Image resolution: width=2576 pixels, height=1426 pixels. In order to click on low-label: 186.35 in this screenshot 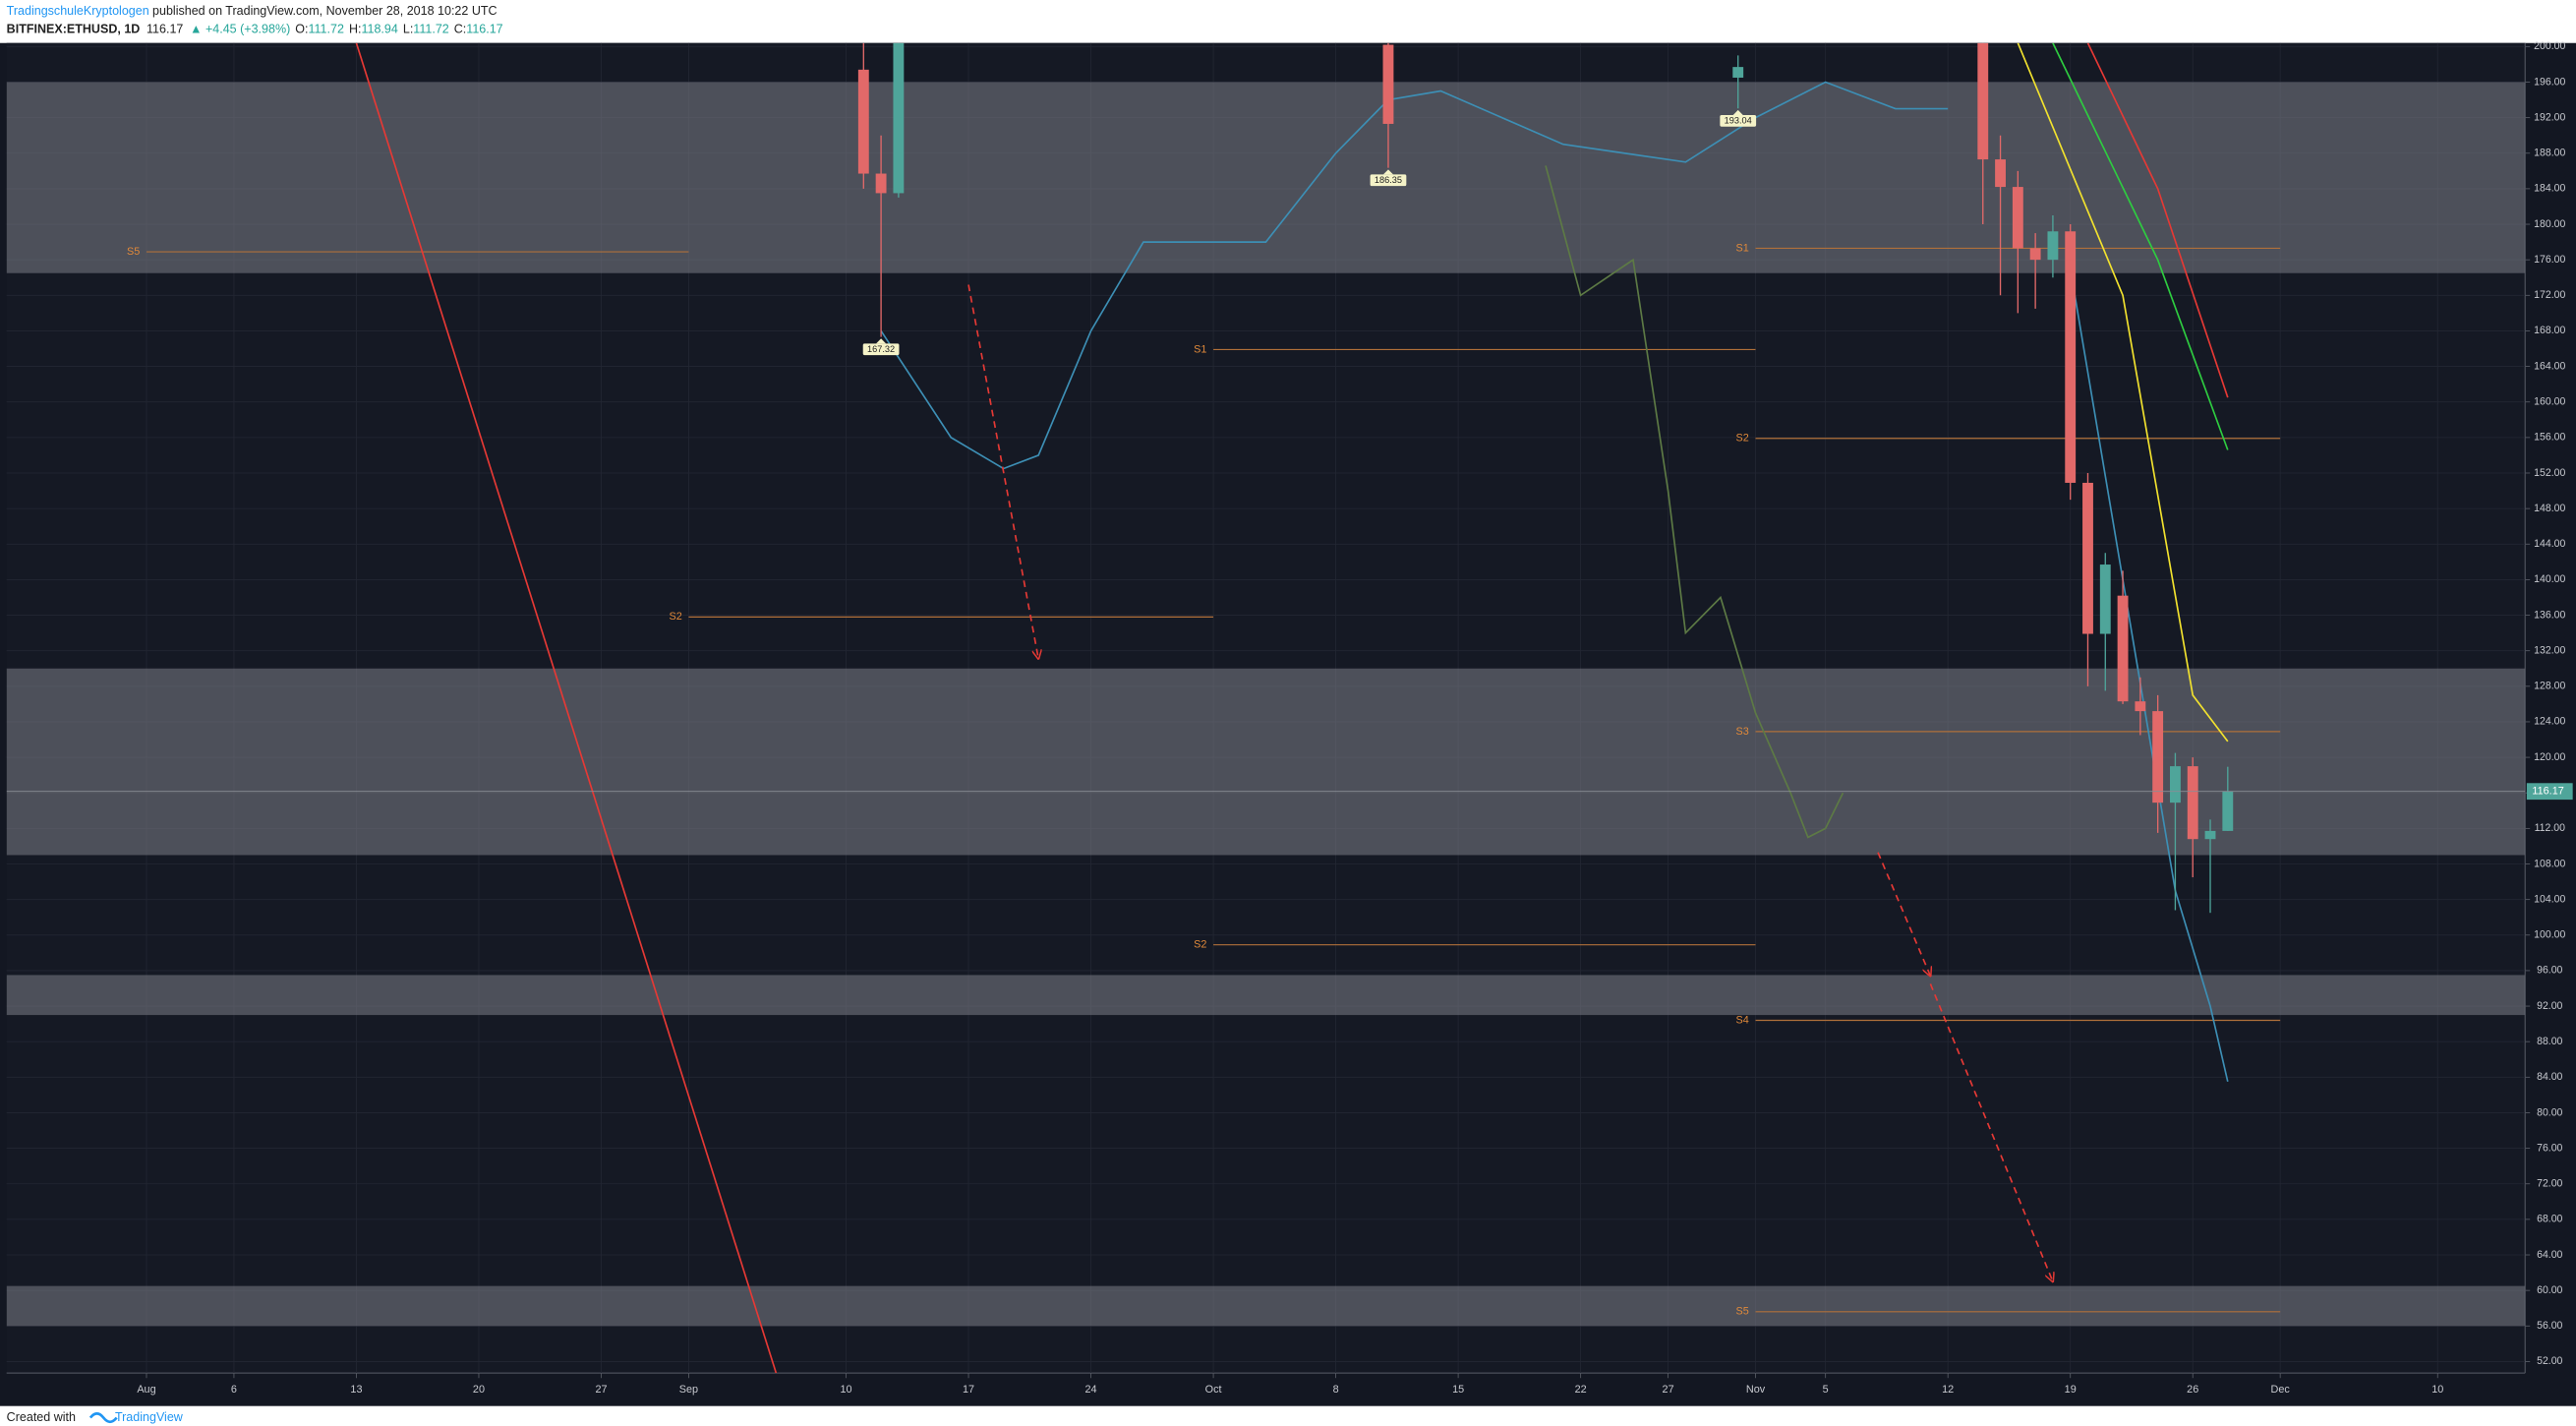, I will do `click(1388, 180)`.